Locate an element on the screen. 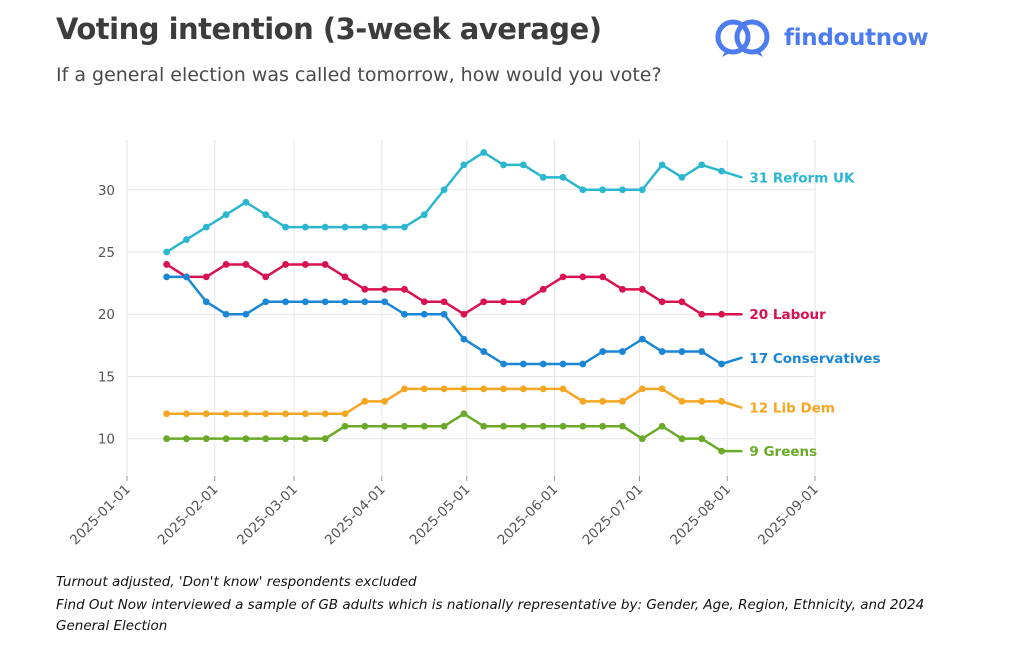  reform-uk-line is located at coordinates (454, 202).